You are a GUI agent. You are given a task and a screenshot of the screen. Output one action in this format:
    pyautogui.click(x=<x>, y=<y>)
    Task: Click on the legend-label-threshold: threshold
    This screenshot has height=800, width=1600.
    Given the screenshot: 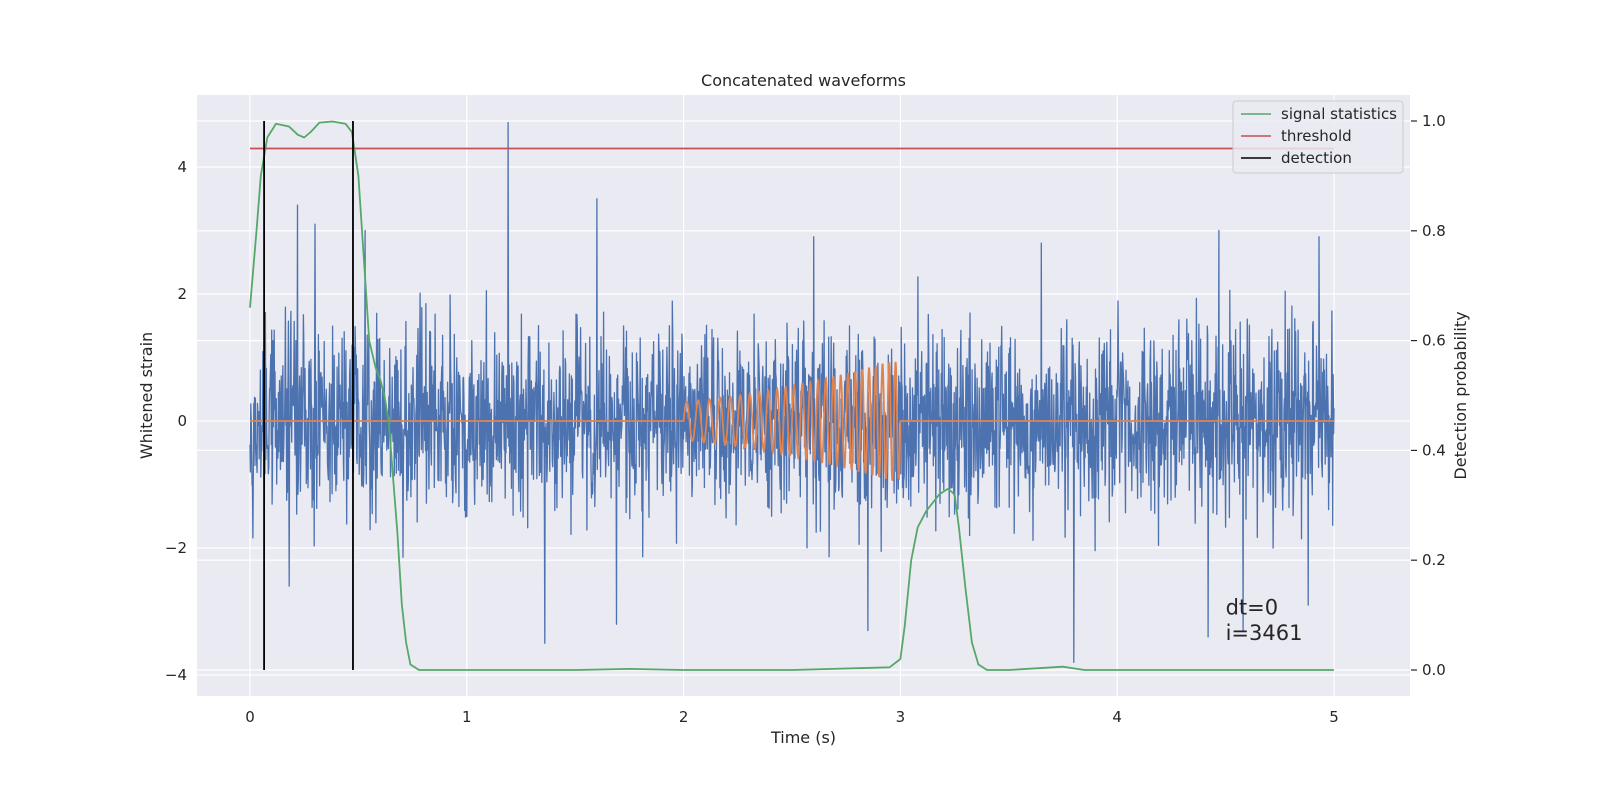 What is the action you would take?
    pyautogui.click(x=1316, y=136)
    